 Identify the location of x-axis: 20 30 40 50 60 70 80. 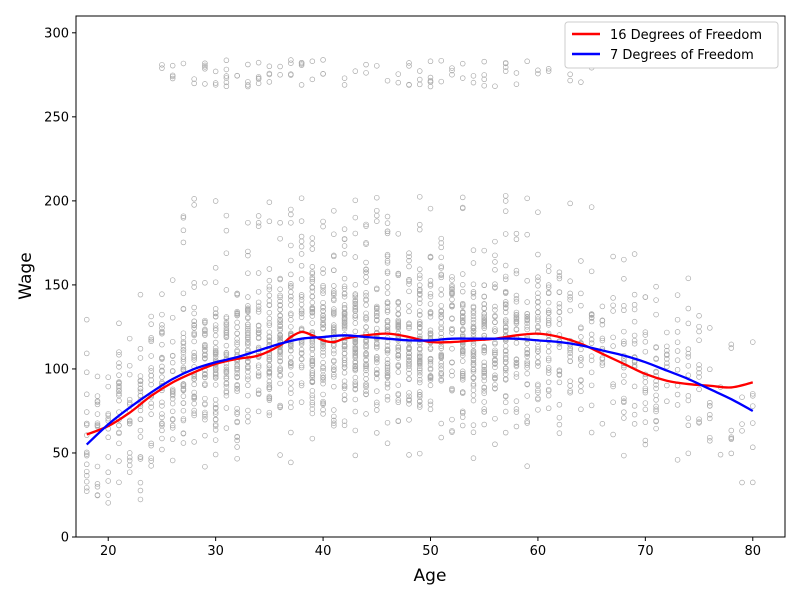
(430, 548).